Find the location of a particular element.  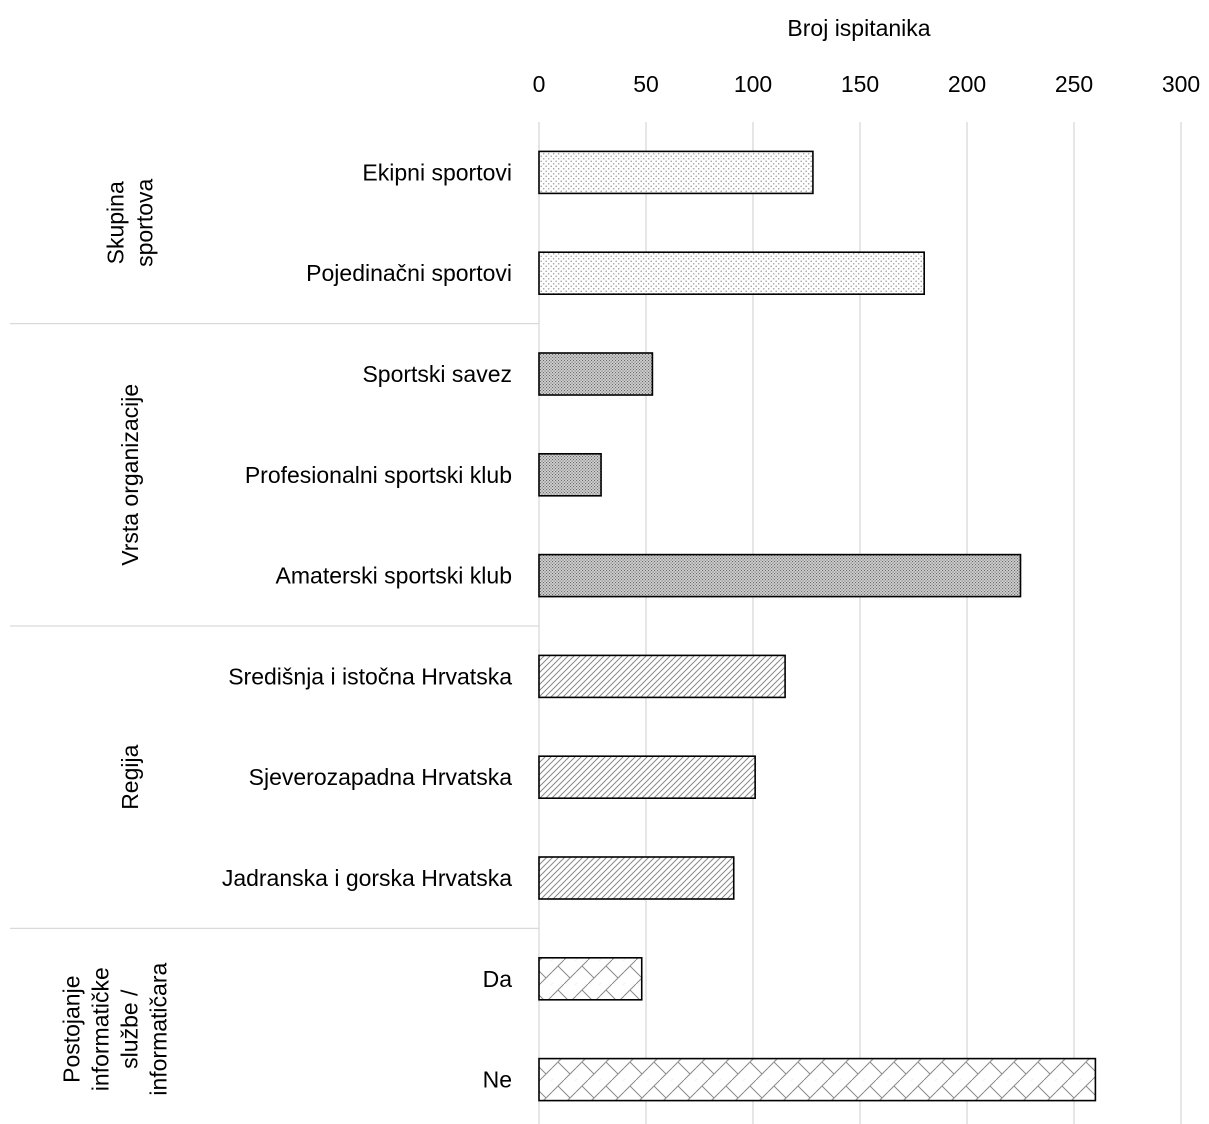

x-tick-label: 0 is located at coordinates (539, 84).